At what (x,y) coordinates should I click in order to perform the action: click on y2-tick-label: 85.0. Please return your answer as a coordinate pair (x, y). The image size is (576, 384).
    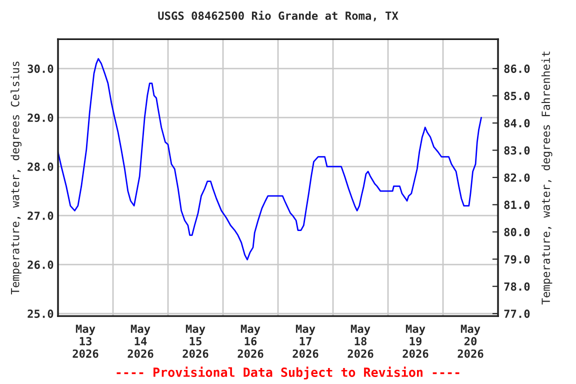
    Looking at the image, I should click on (517, 96).